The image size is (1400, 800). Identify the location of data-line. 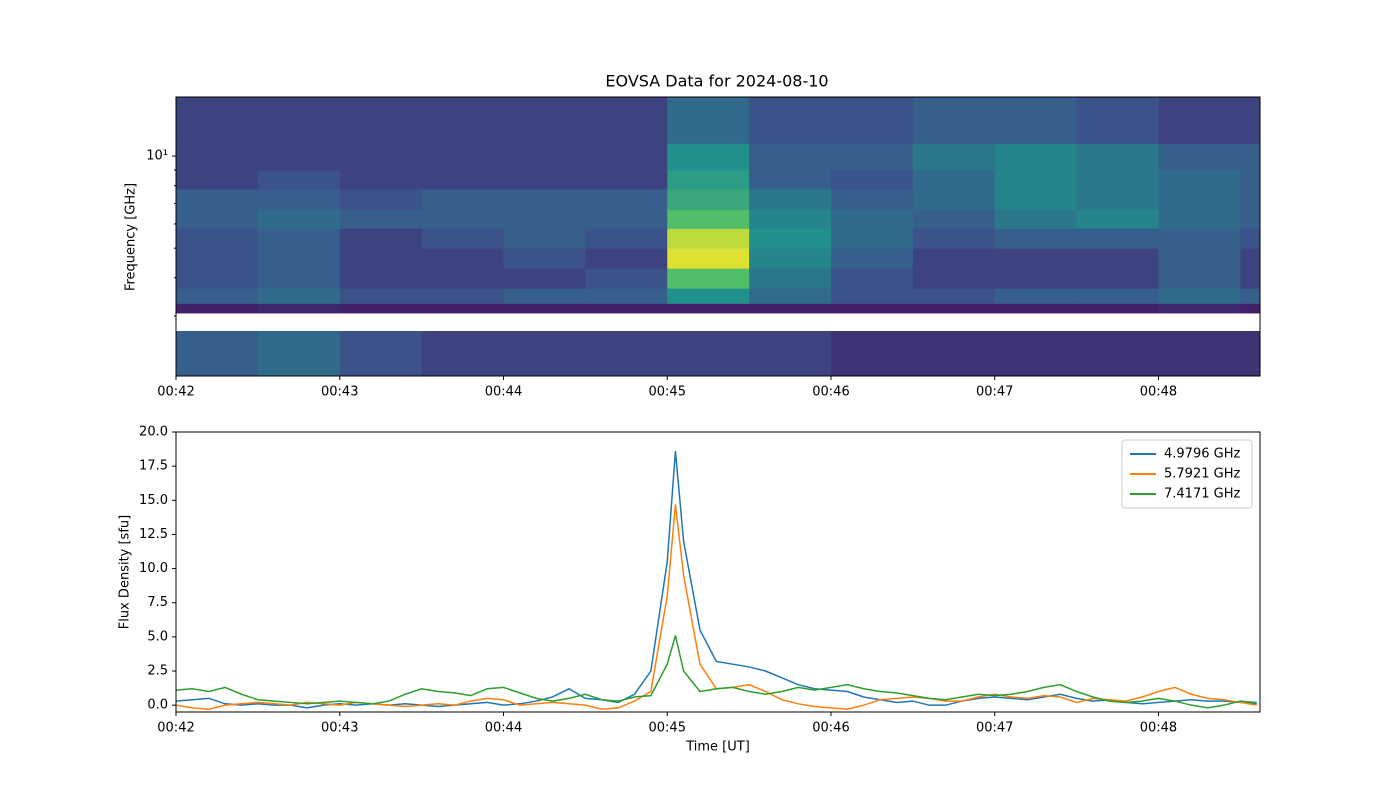
(716, 672).